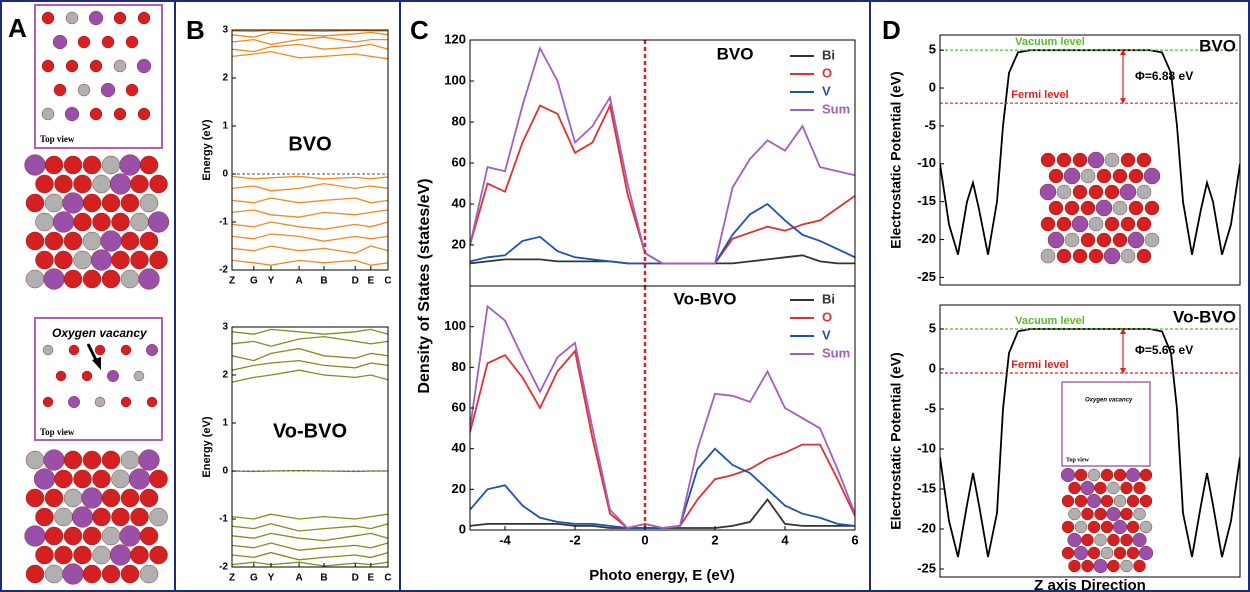 This screenshot has height=592, width=1250. I want to click on reference-label: Fermi level, so click(1039, 365).